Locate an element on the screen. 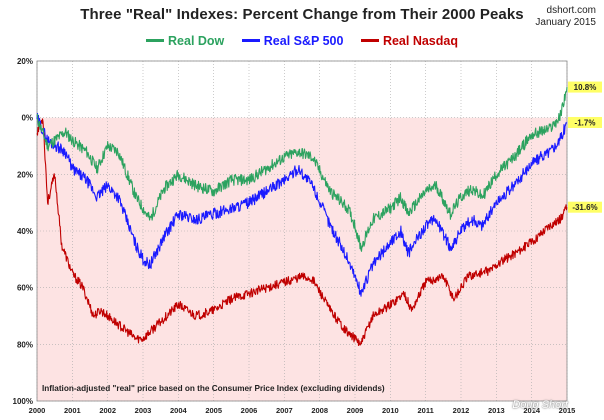 The width and height of the screenshot is (604, 420). legend-label-real-dow: Real Dow is located at coordinates (196, 40).